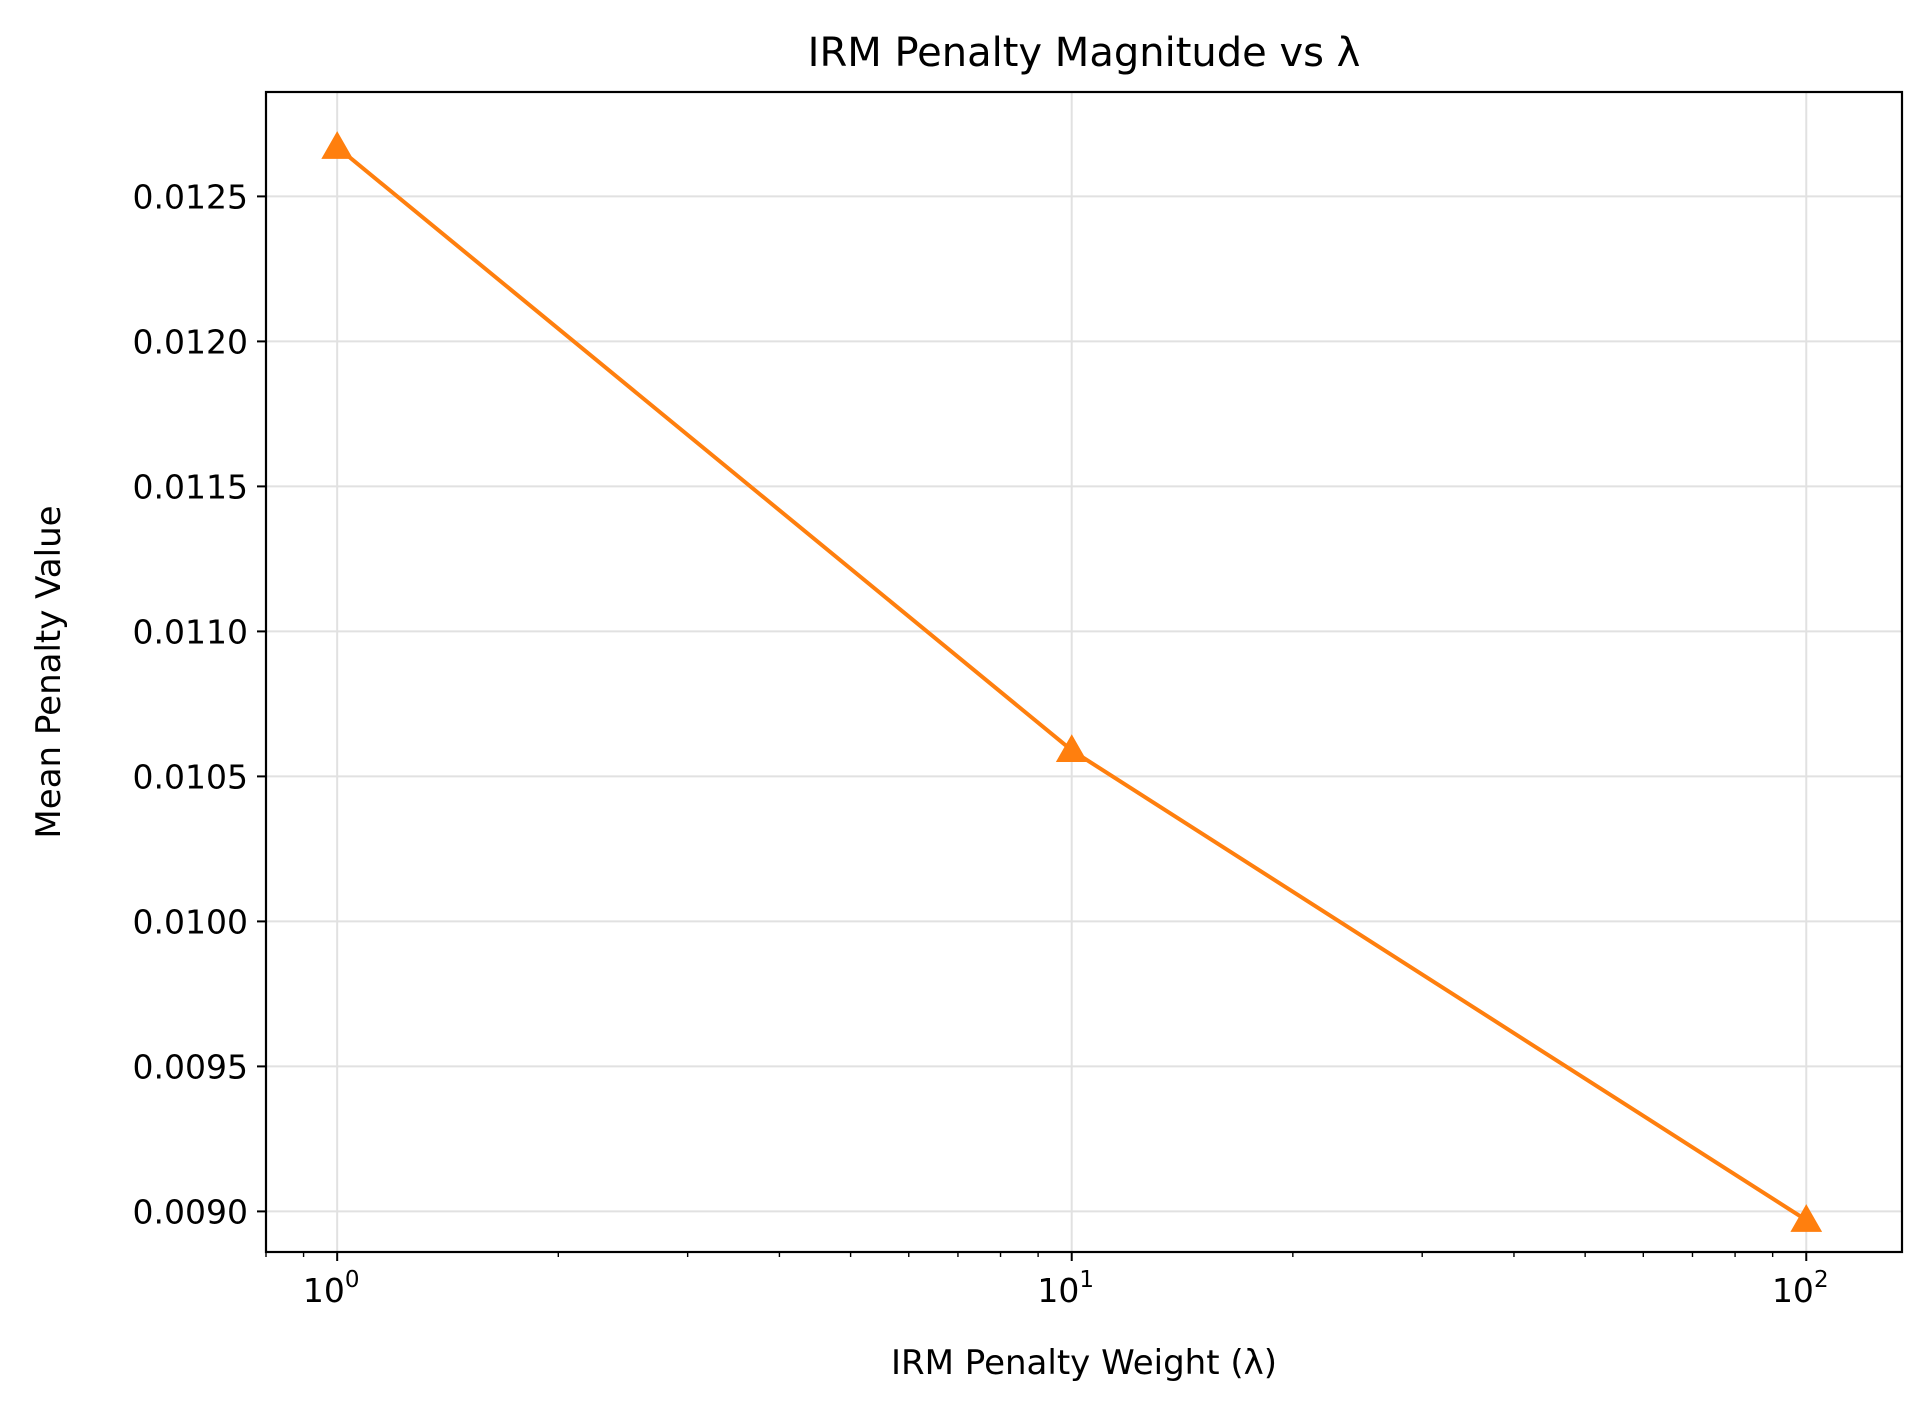  What do you see at coordinates (352, 1280) in the screenshot?
I see `x-tick-exponent: 0` at bounding box center [352, 1280].